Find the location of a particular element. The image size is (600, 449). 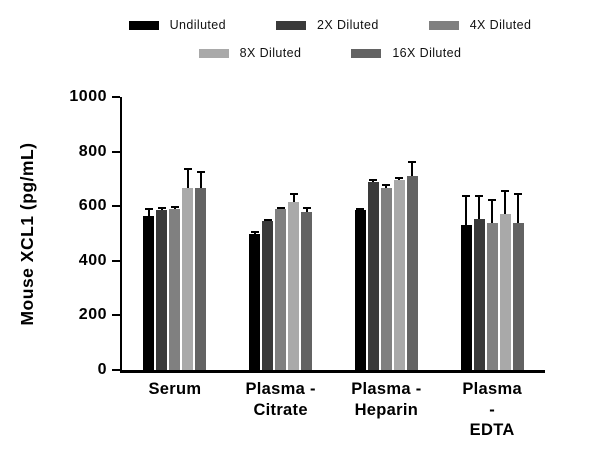

y-tick-label: 400 is located at coordinates (92, 260).